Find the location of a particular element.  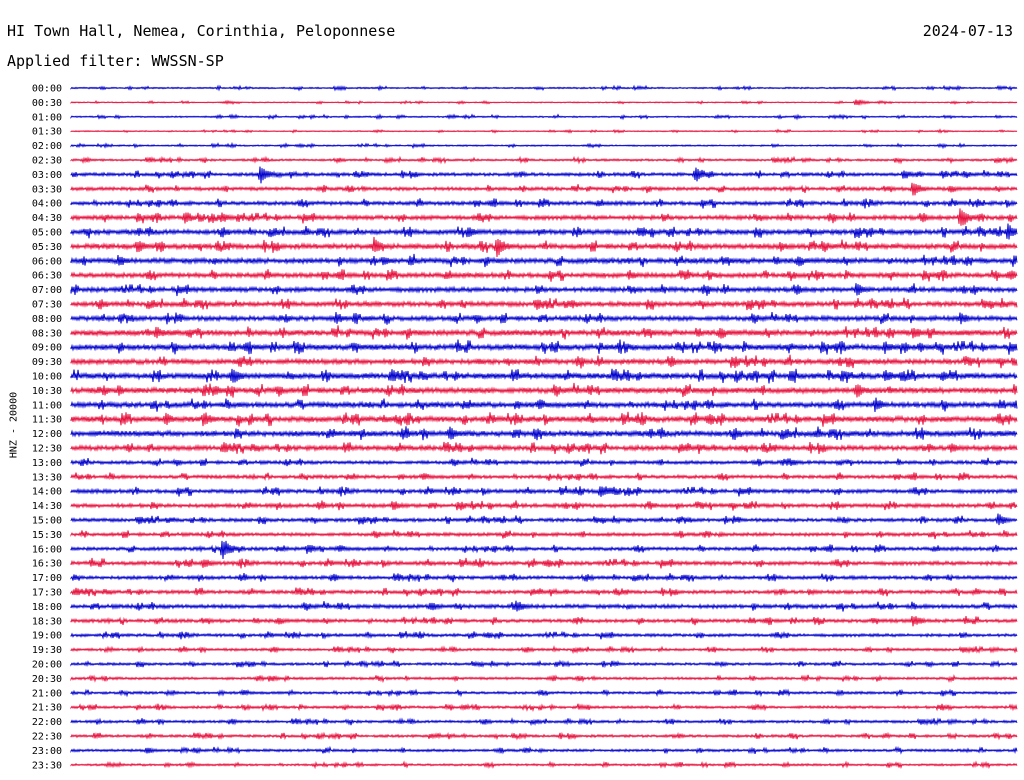

time-label: 07:00 is located at coordinates (47, 290).